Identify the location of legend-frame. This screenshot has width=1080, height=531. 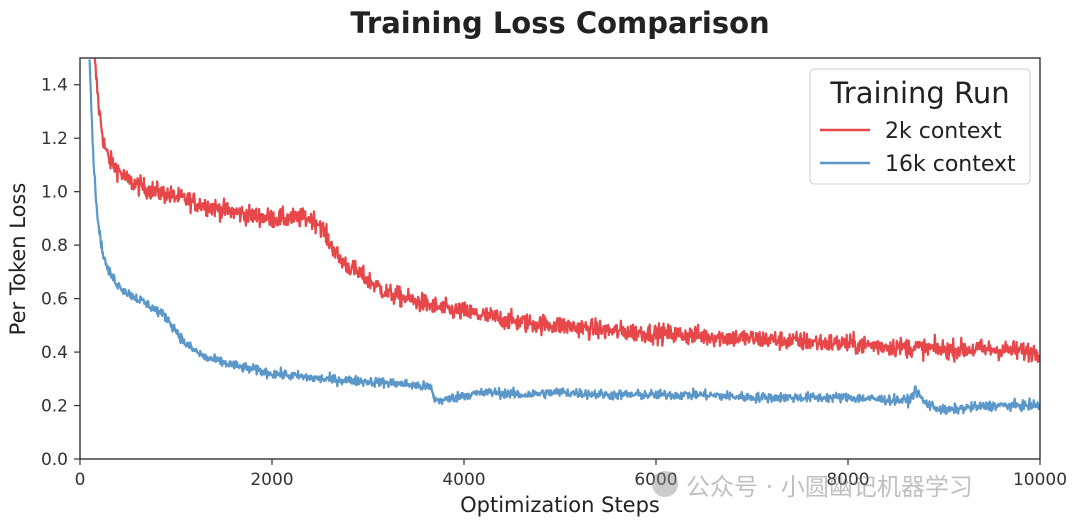
(920, 126).